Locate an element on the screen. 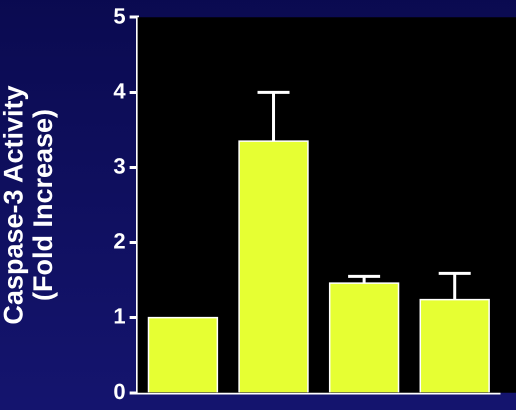 The image size is (516, 410). y-tick-label: 2 is located at coordinates (119, 241).